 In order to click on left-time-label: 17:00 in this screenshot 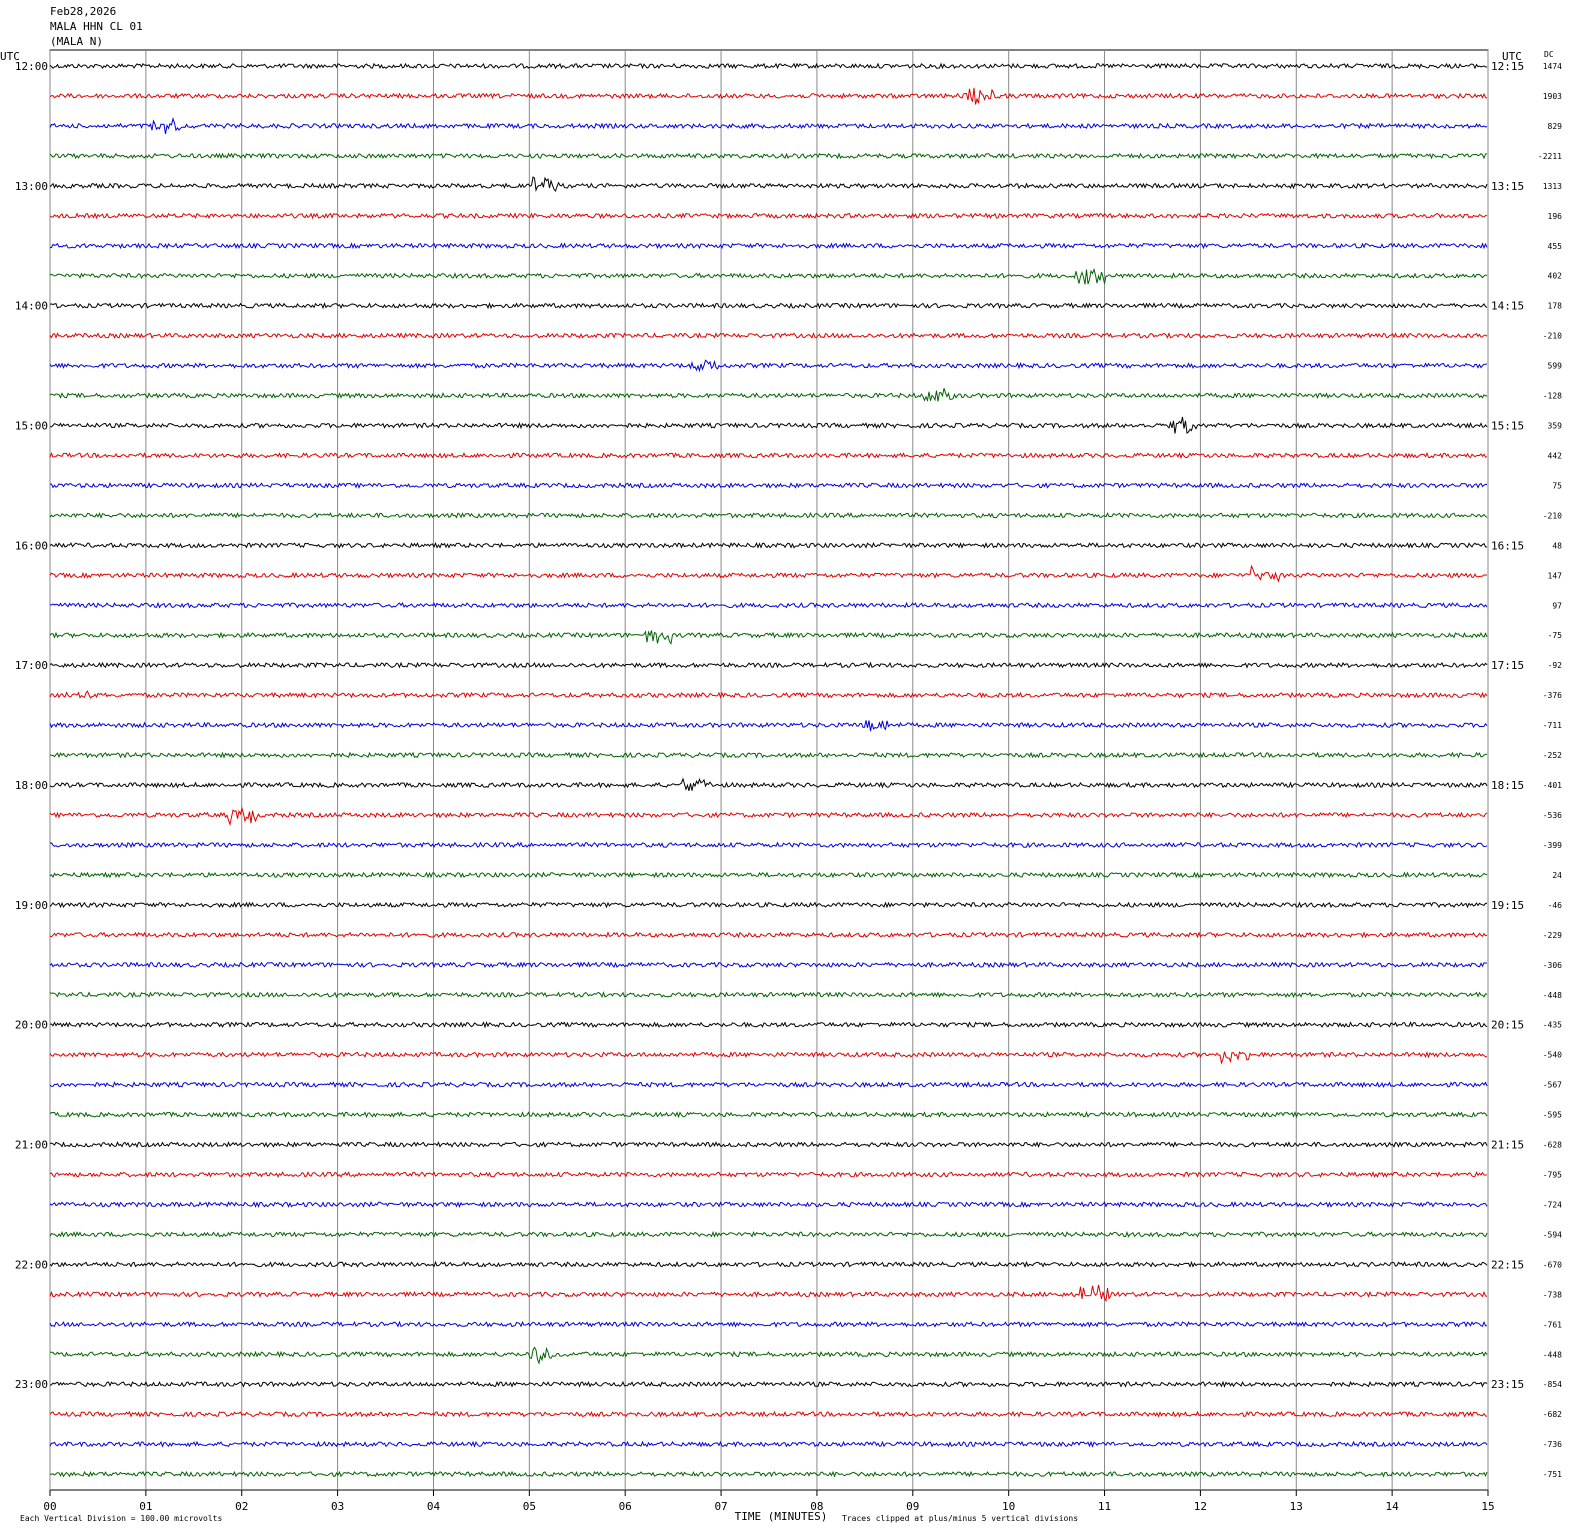, I will do `click(31, 665)`.